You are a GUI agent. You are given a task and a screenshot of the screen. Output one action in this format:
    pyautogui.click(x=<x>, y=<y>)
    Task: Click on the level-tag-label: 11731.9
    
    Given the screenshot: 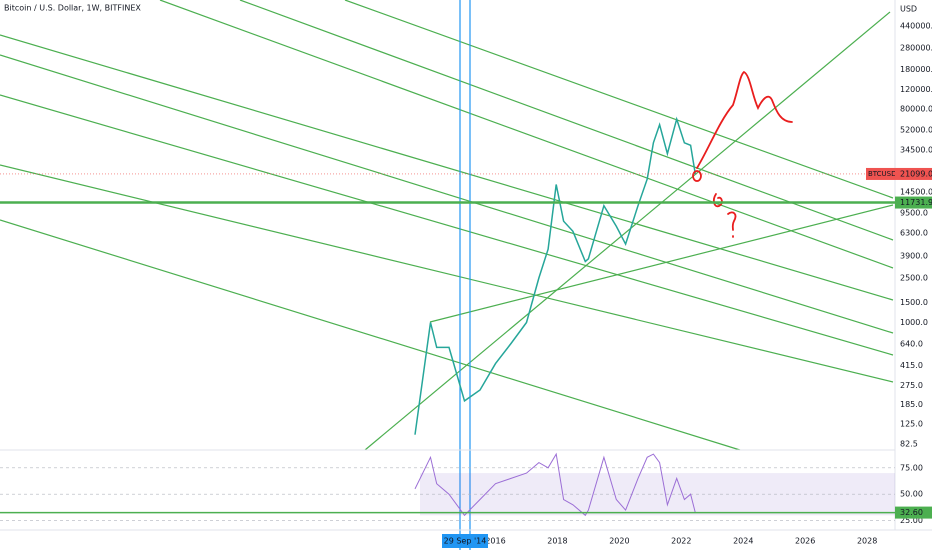 What is the action you would take?
    pyautogui.click(x=916, y=202)
    